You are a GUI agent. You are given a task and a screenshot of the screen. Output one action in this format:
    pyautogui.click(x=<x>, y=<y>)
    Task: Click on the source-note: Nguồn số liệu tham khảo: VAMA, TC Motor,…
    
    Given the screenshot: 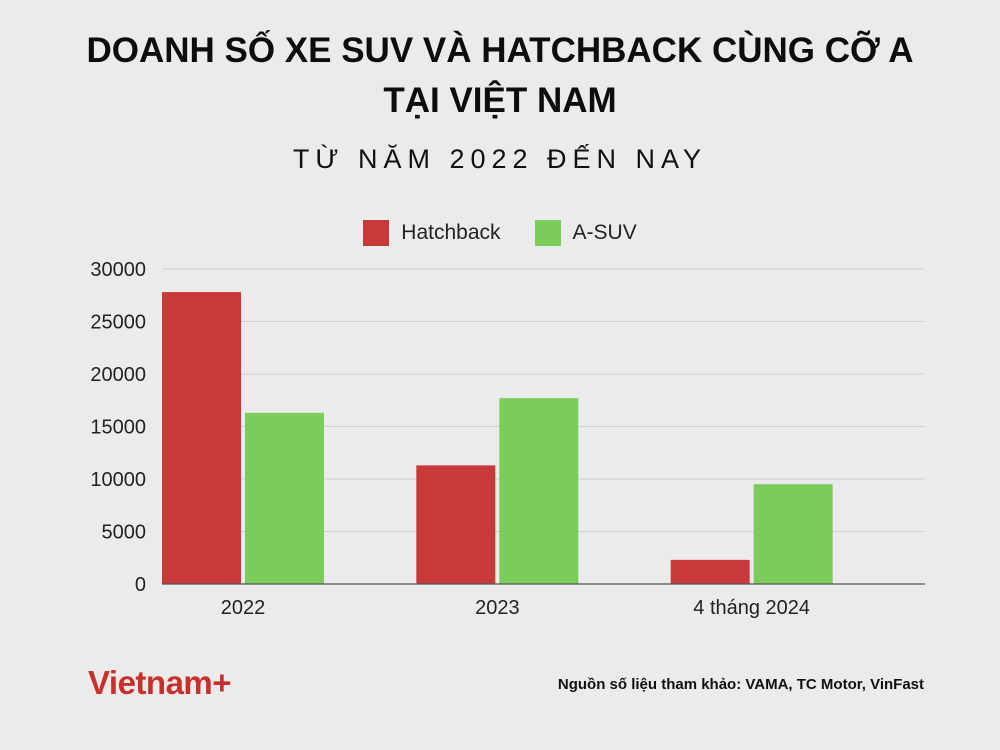 What is the action you would take?
    pyautogui.click(x=740, y=684)
    